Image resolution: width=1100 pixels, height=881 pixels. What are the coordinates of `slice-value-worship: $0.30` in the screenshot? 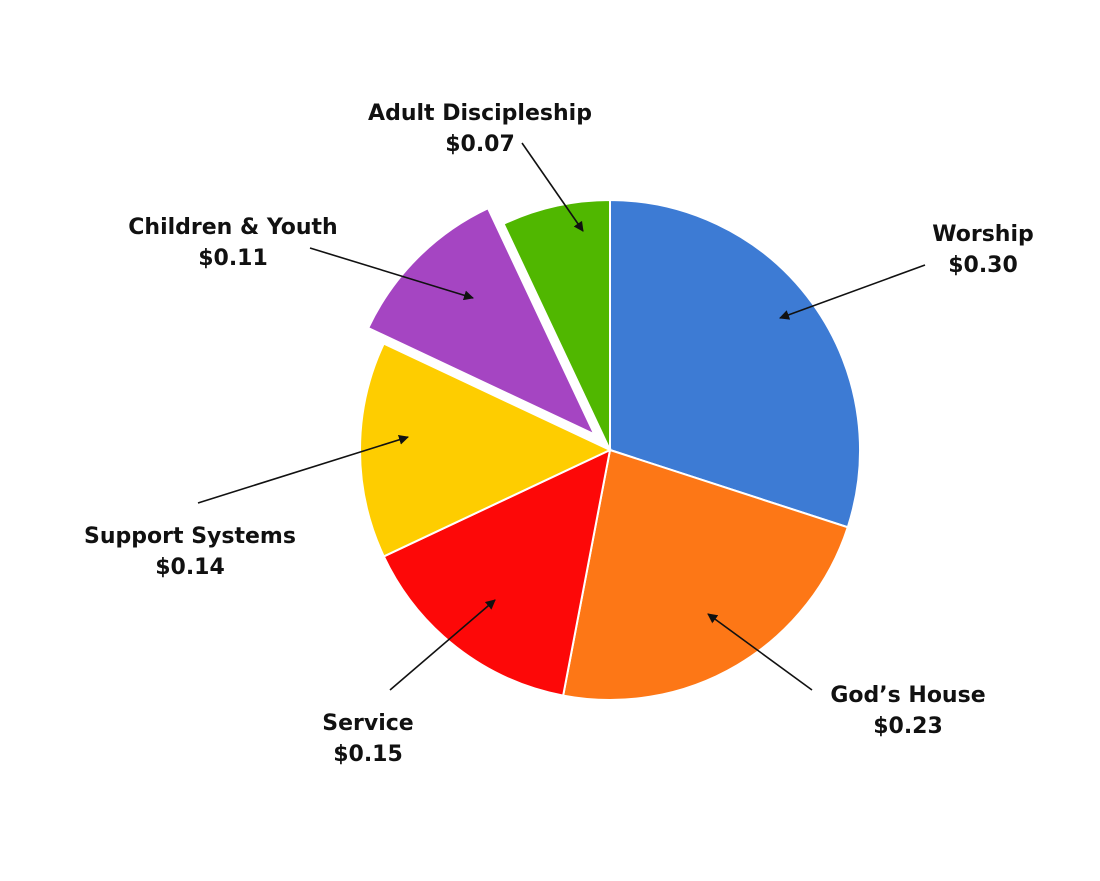 It's located at (983, 265).